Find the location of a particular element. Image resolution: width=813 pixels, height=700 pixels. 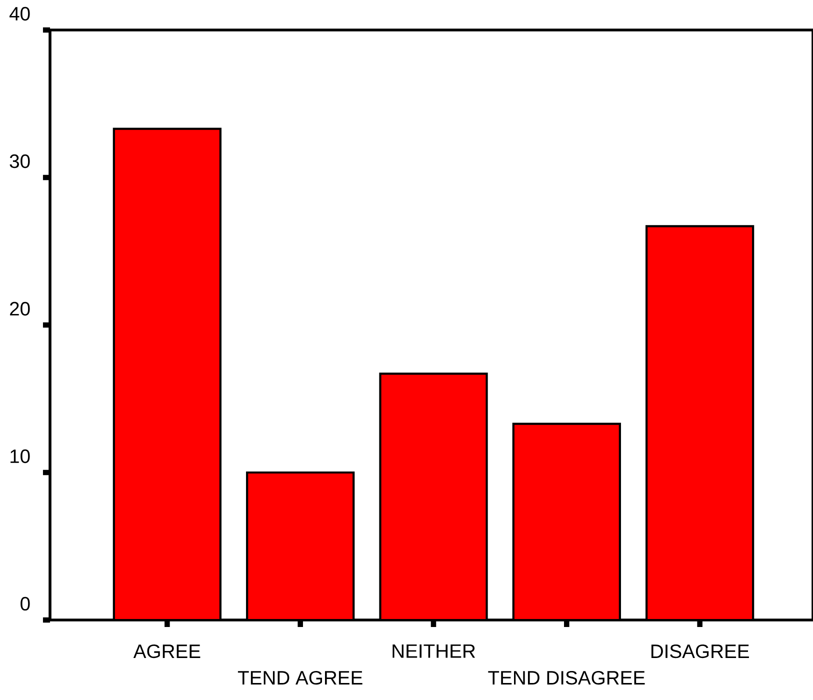

y-tick-label: 0 is located at coordinates (25, 603).